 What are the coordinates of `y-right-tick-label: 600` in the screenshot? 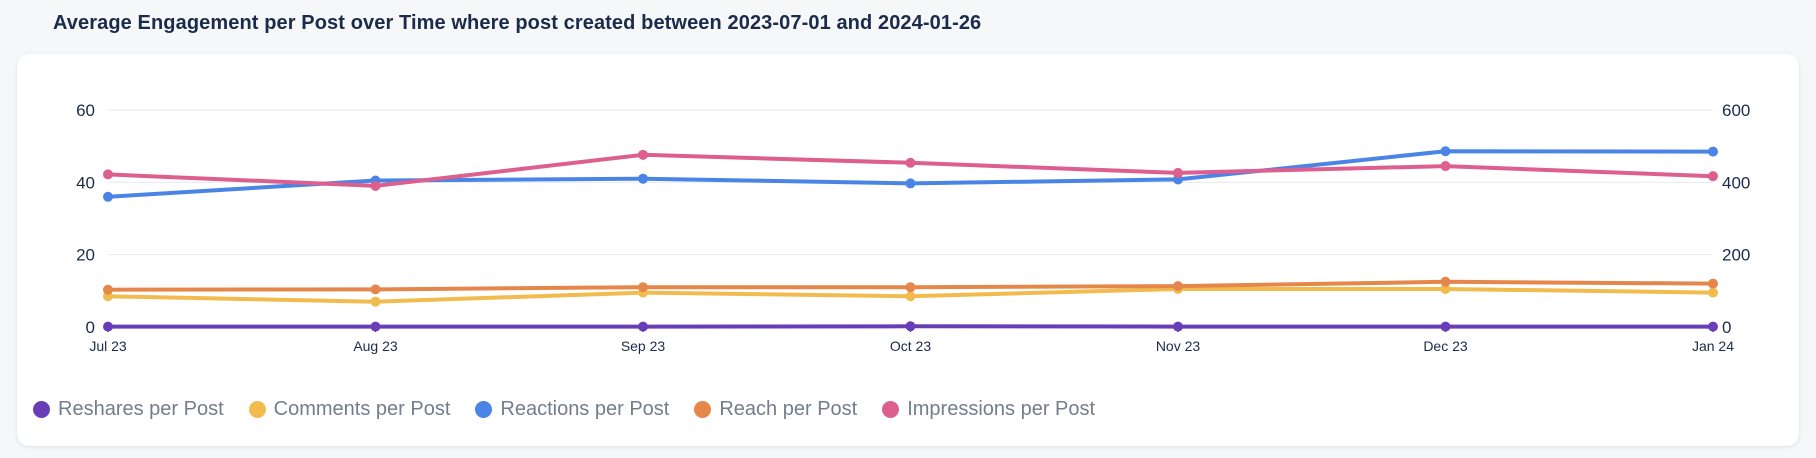 It's located at (1736, 110).